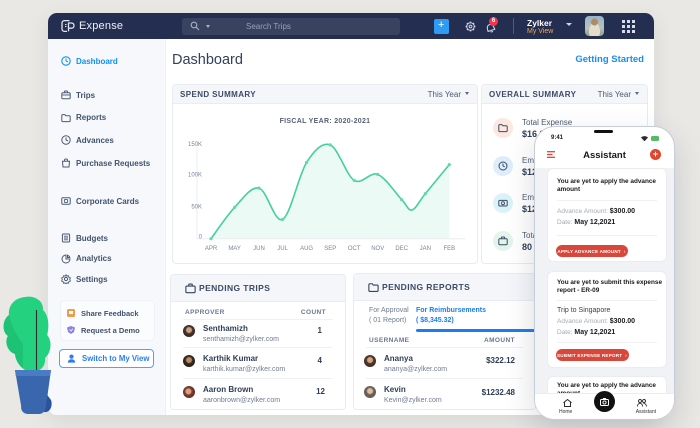 Image resolution: width=700 pixels, height=428 pixels. I want to click on svg-text: 150K, so click(195, 145).